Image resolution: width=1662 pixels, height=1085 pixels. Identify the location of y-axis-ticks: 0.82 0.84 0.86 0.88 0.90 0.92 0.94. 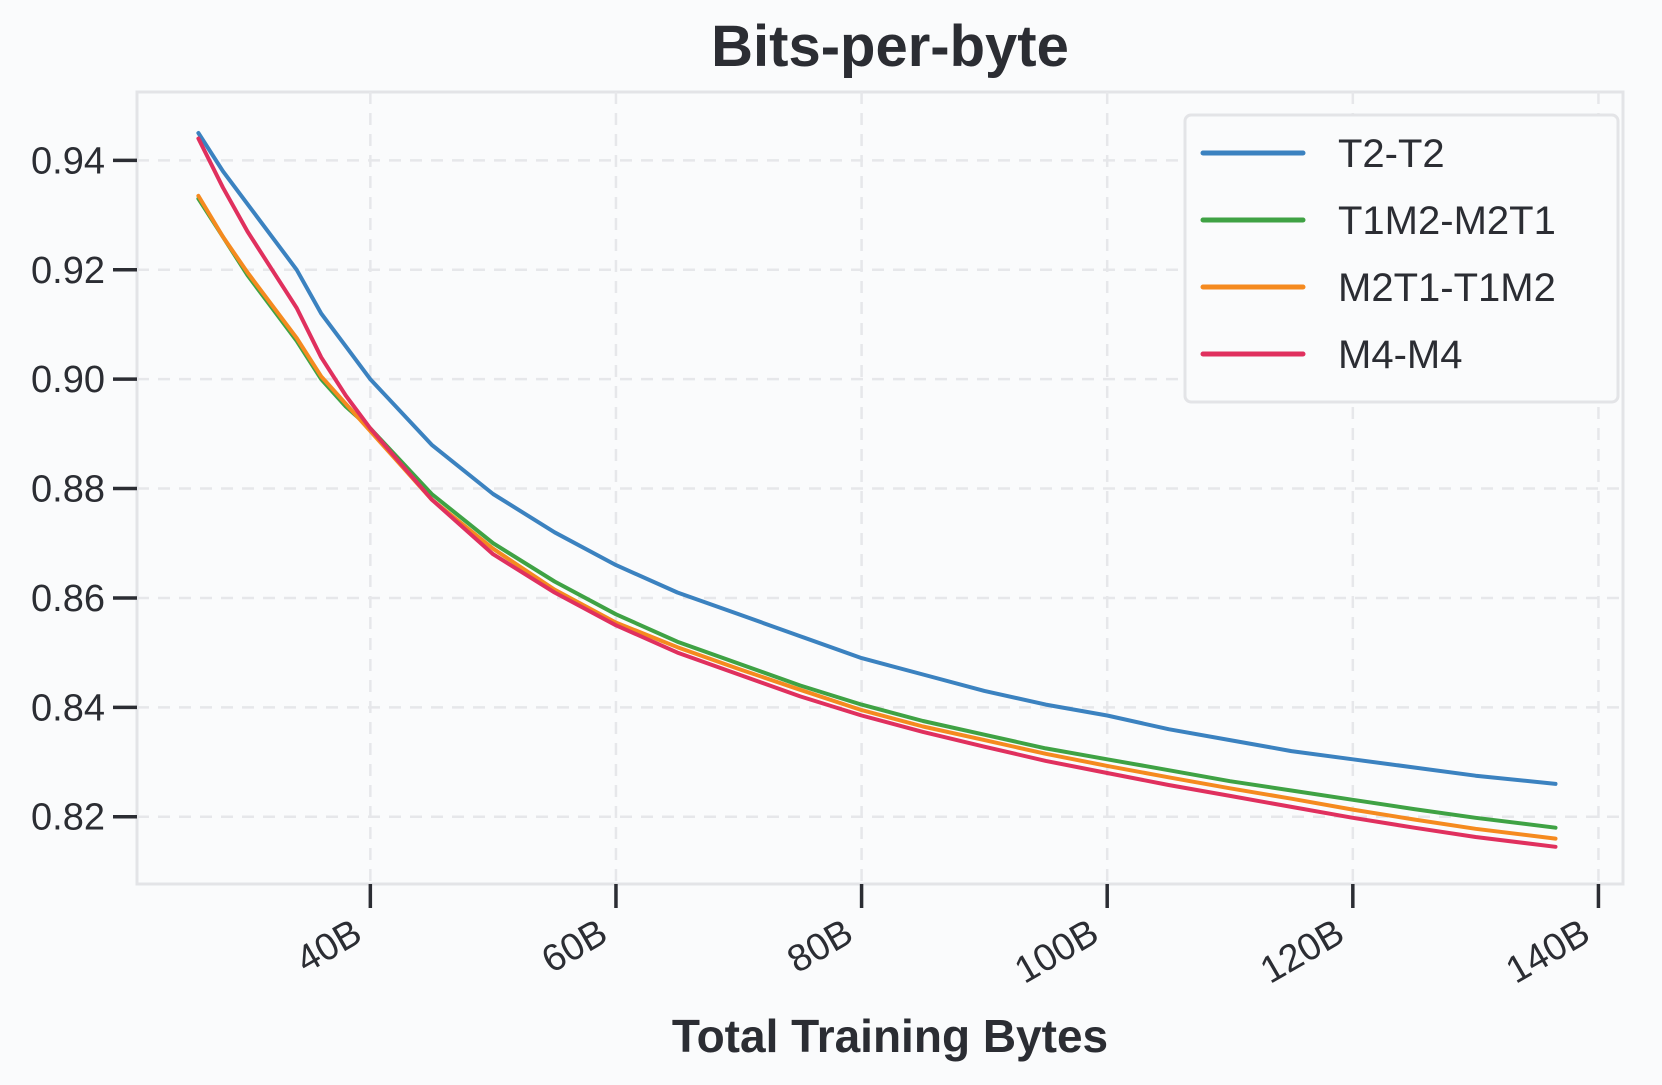
(84, 489).